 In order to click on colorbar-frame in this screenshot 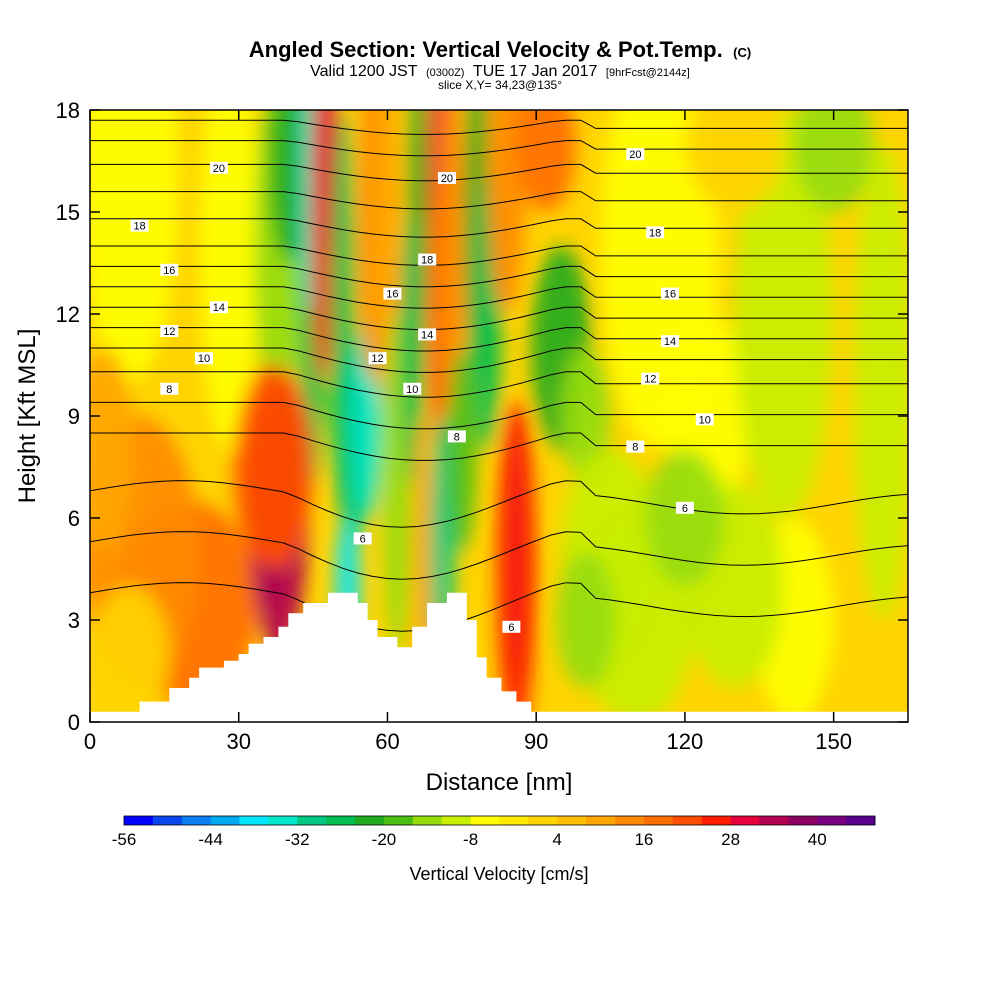, I will do `click(499, 820)`.